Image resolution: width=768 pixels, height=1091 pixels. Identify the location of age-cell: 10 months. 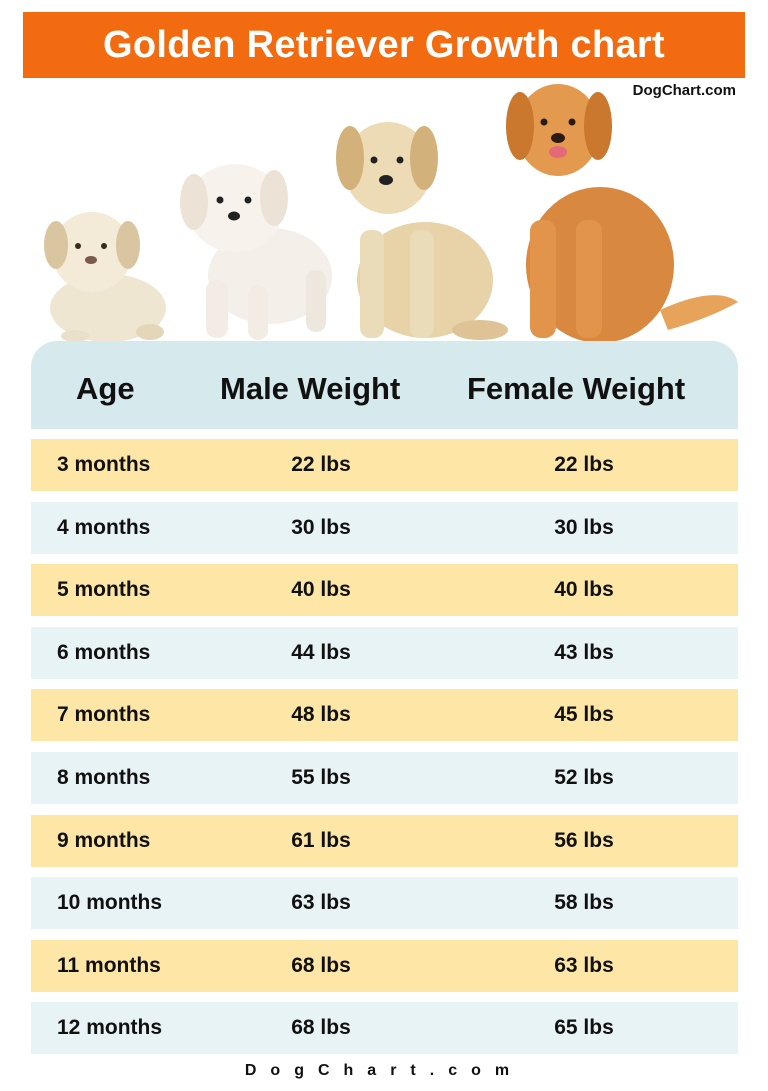
(110, 902).